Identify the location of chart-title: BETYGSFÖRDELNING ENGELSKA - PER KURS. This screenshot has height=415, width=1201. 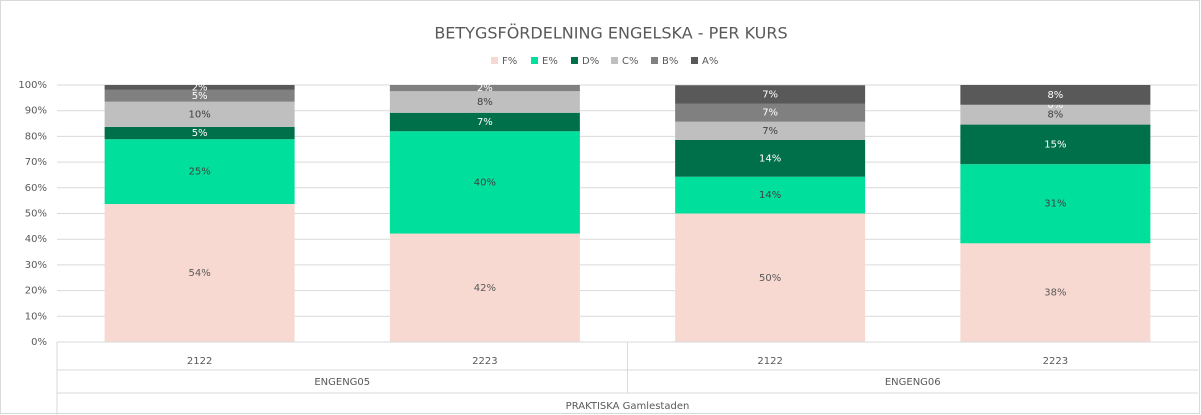
(610, 33).